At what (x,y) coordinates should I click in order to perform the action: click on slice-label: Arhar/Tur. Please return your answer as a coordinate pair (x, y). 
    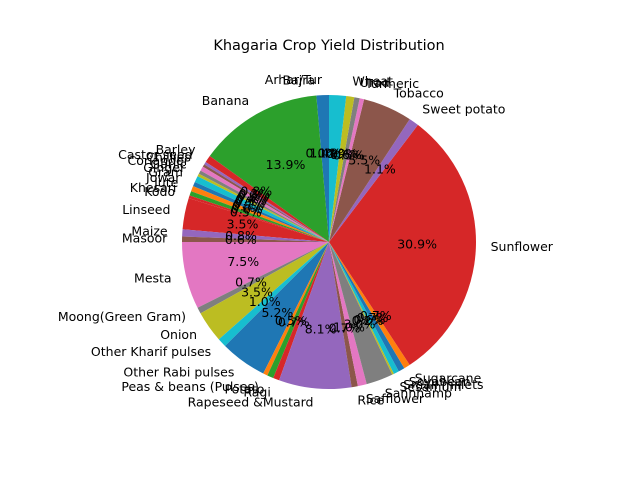
    Looking at the image, I should click on (294, 79).